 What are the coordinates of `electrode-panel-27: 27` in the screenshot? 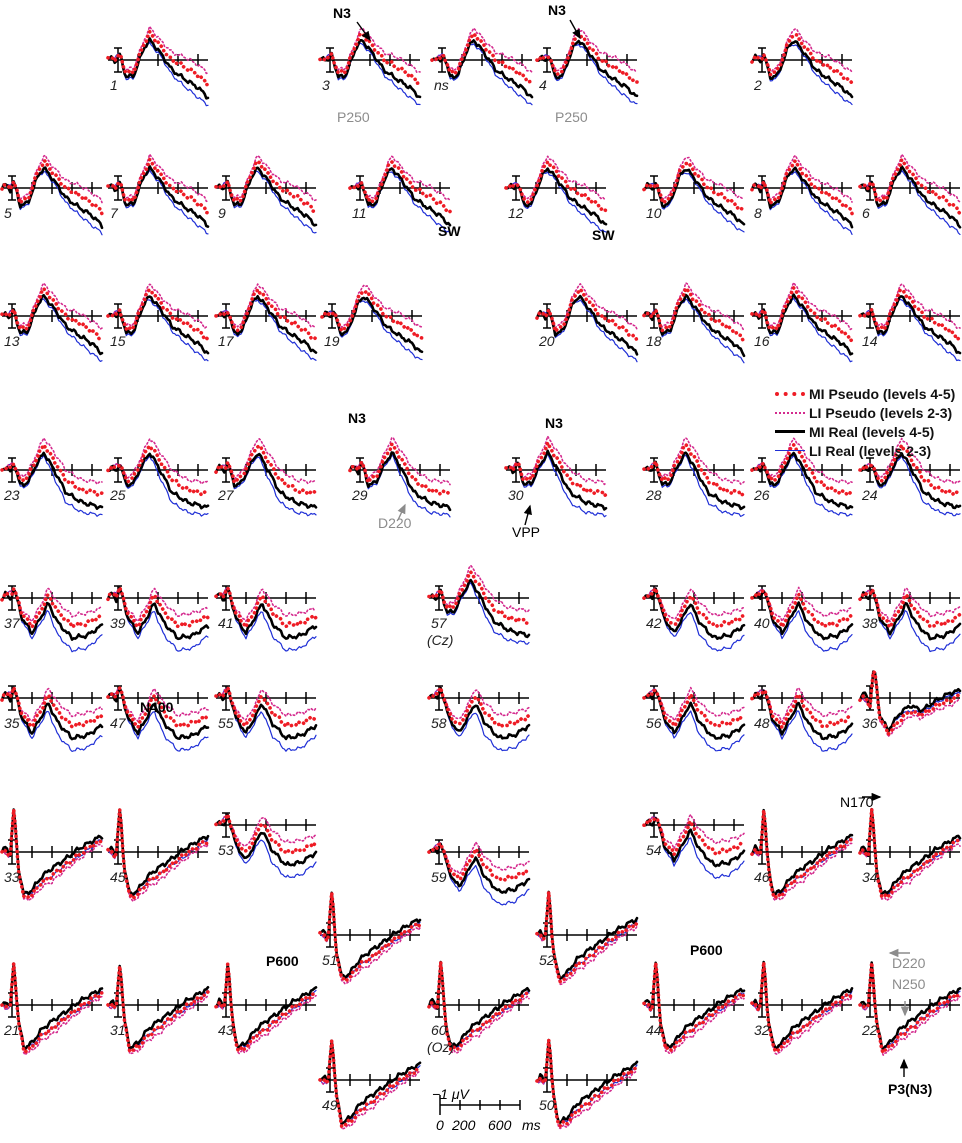 It's located at (266, 477).